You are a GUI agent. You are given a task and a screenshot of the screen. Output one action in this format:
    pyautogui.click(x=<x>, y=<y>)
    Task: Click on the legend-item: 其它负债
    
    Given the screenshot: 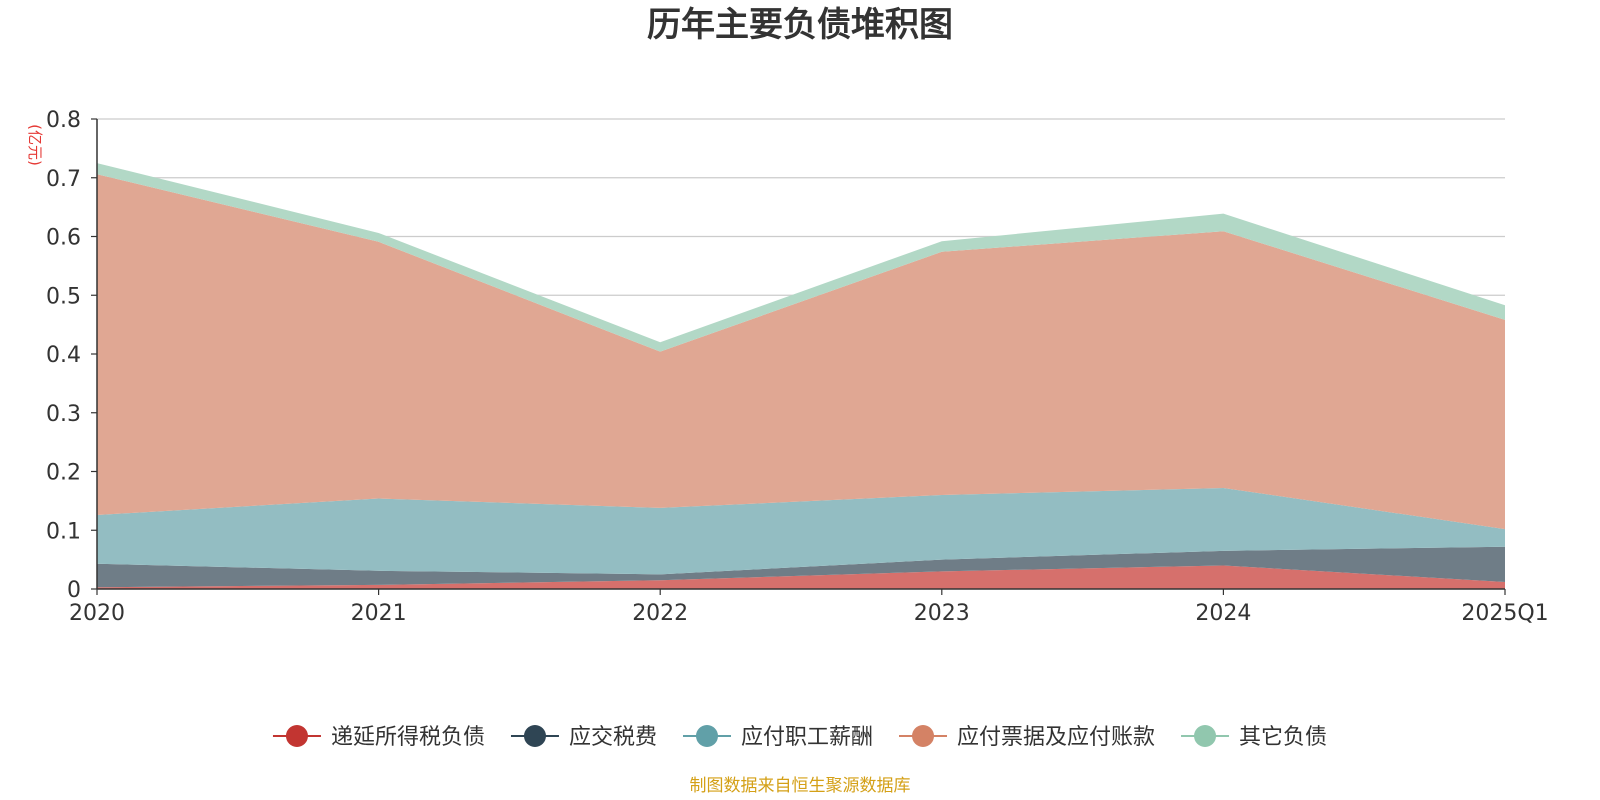 What is the action you would take?
    pyautogui.click(x=1254, y=737)
    